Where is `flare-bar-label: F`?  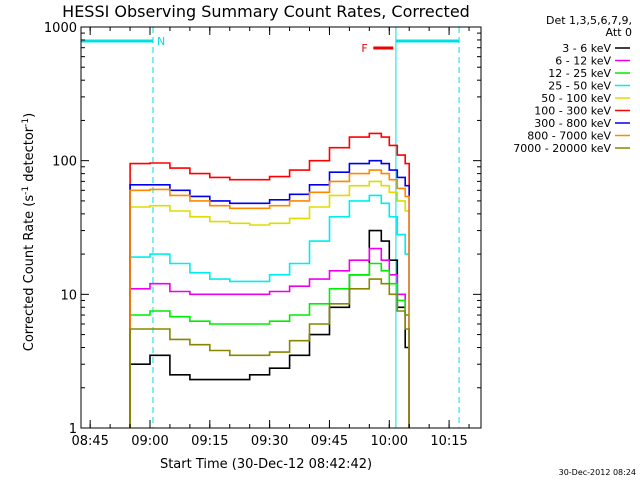 flare-bar-label: F is located at coordinates (364, 48).